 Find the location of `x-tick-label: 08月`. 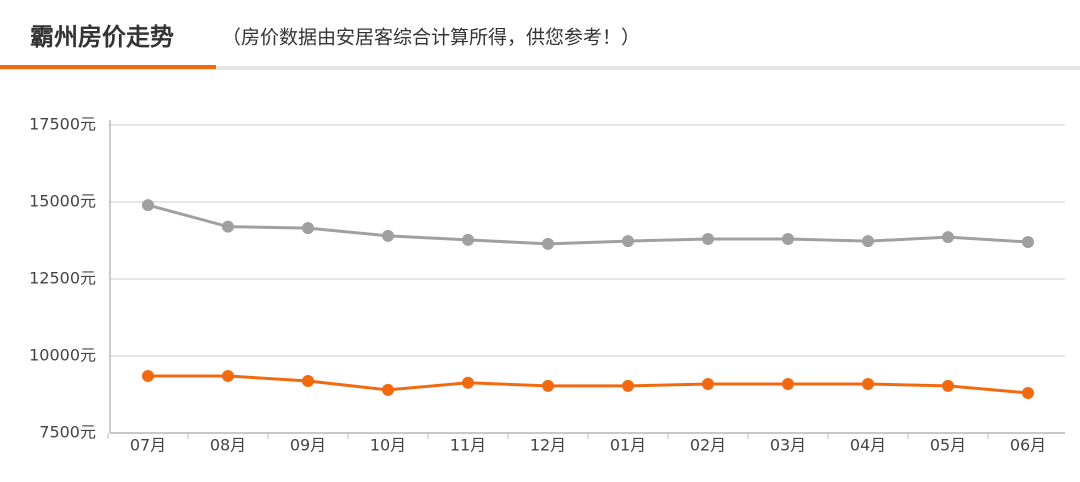

x-tick-label: 08月 is located at coordinates (228, 445).